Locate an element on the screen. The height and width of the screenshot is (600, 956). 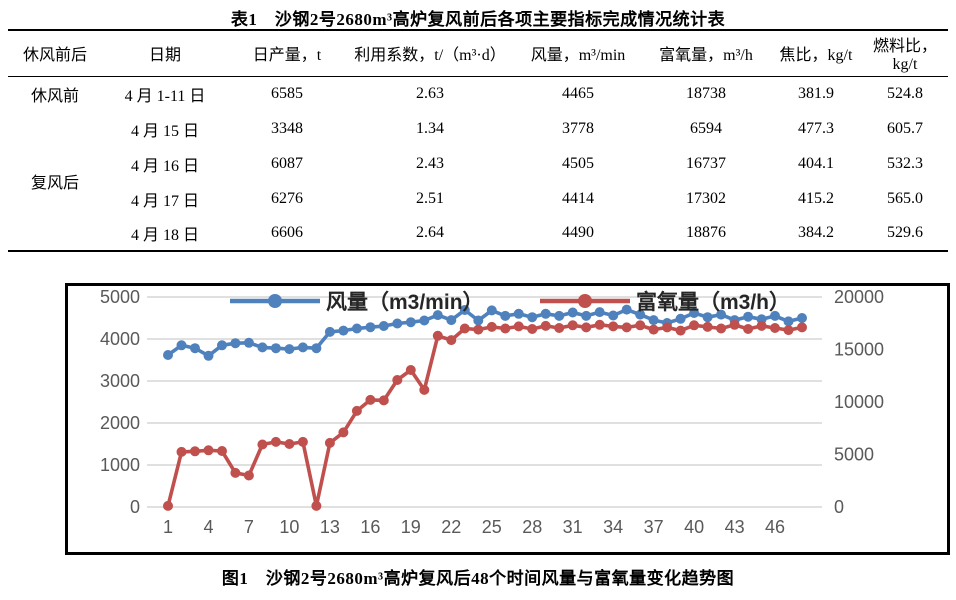
right-axis-label: 0 is located at coordinates (839, 507).